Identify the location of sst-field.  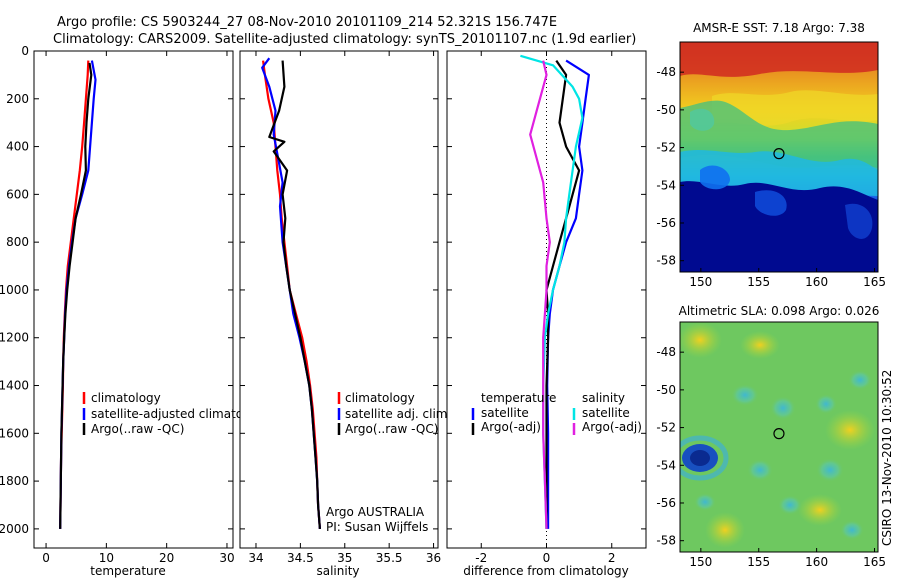
(779, 157).